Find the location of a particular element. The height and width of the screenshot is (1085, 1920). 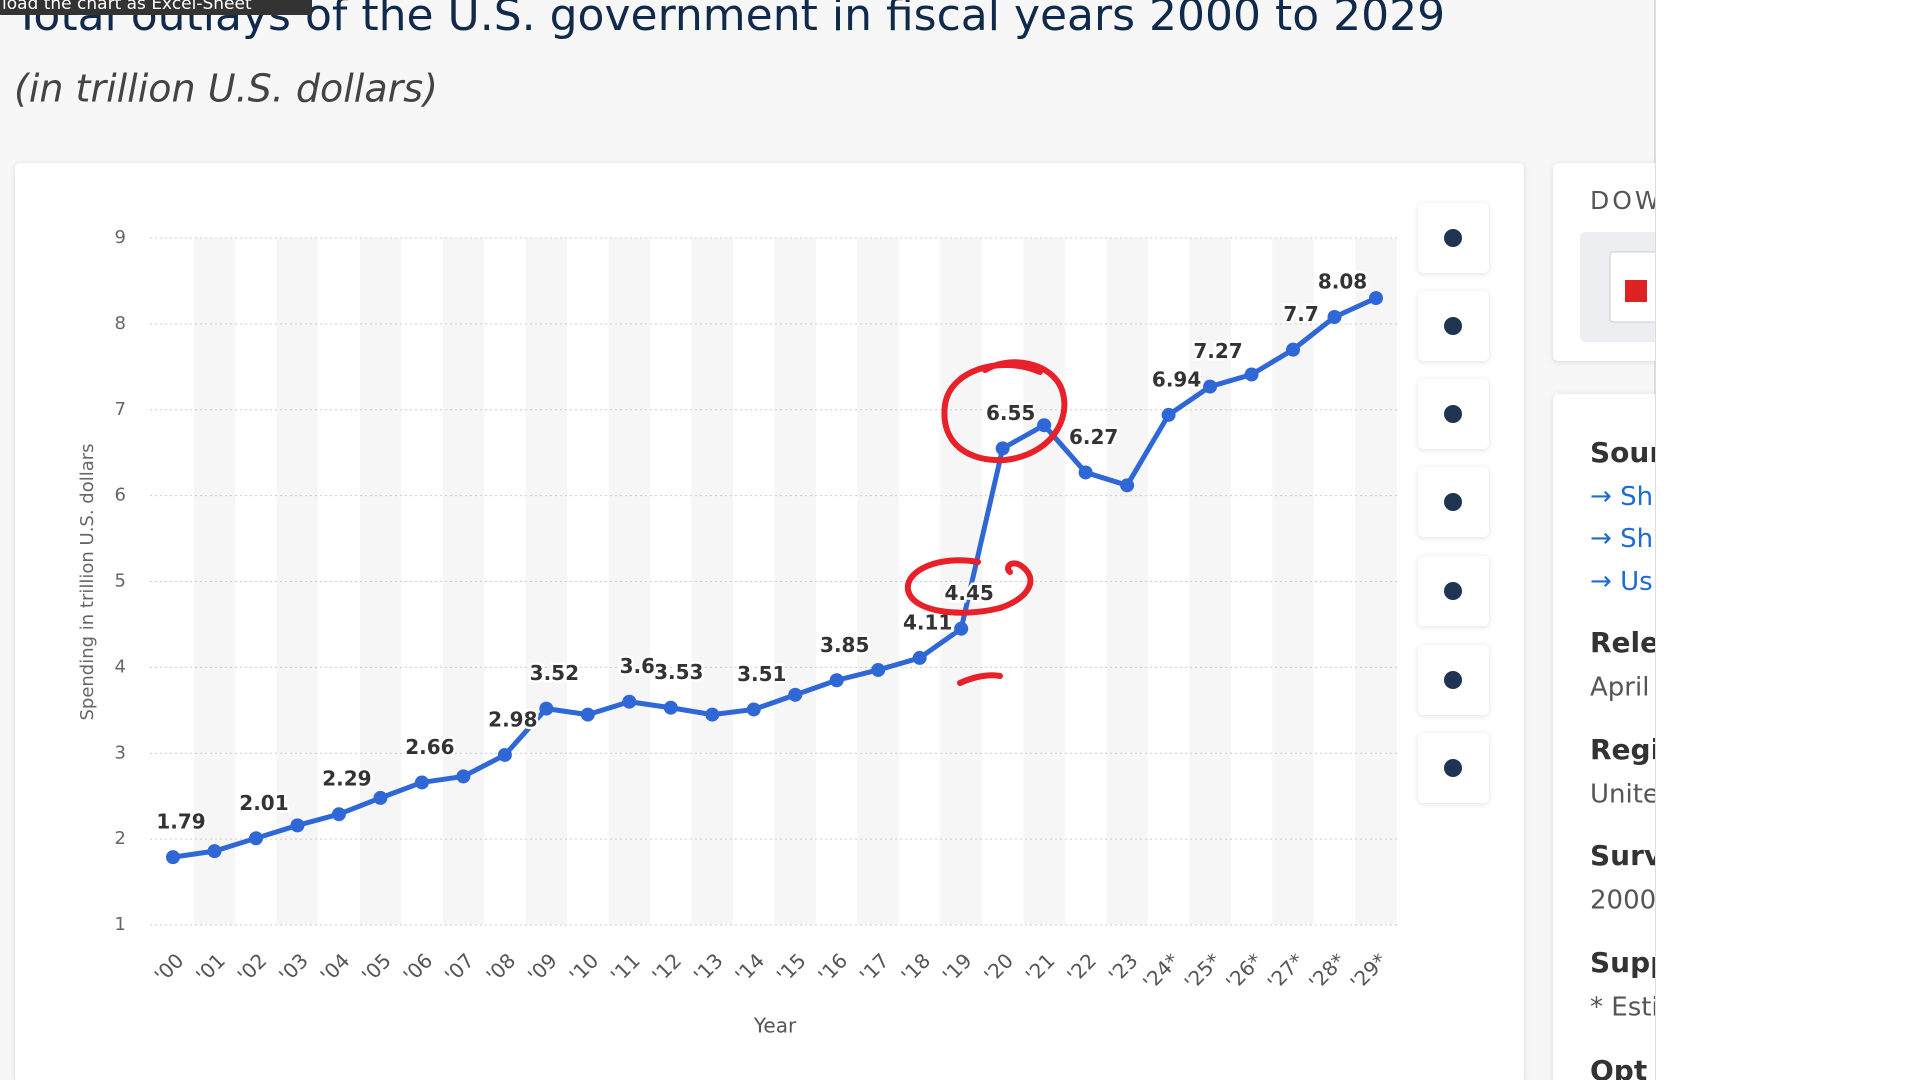

y-axis-title: Spending in trillion U.S. dollars is located at coordinates (87, 581).